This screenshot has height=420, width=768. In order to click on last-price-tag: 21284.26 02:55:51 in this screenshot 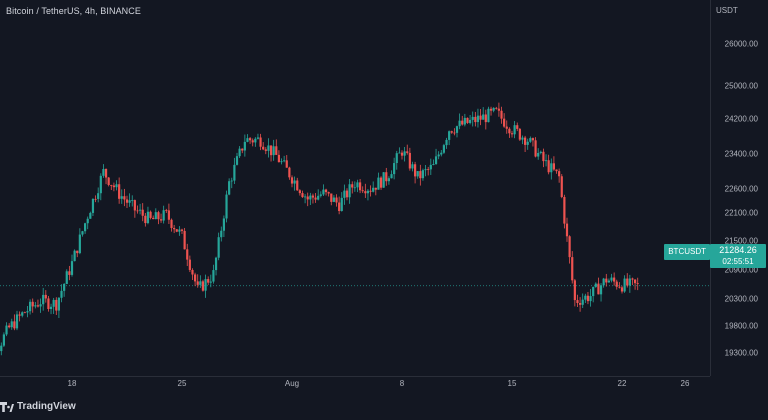, I will do `click(738, 256)`.